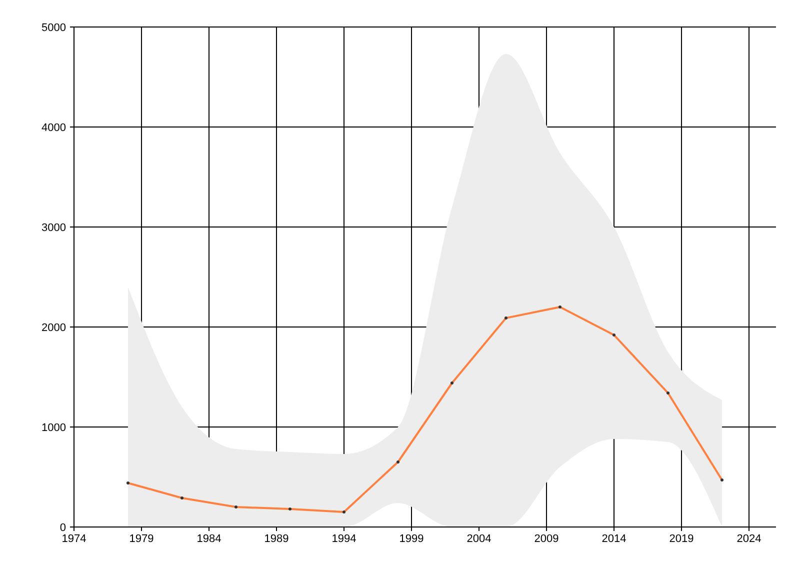 Image resolution: width=800 pixels, height=576 pixels. What do you see at coordinates (54, 228) in the screenshot?
I see `y-tick-label: 3000` at bounding box center [54, 228].